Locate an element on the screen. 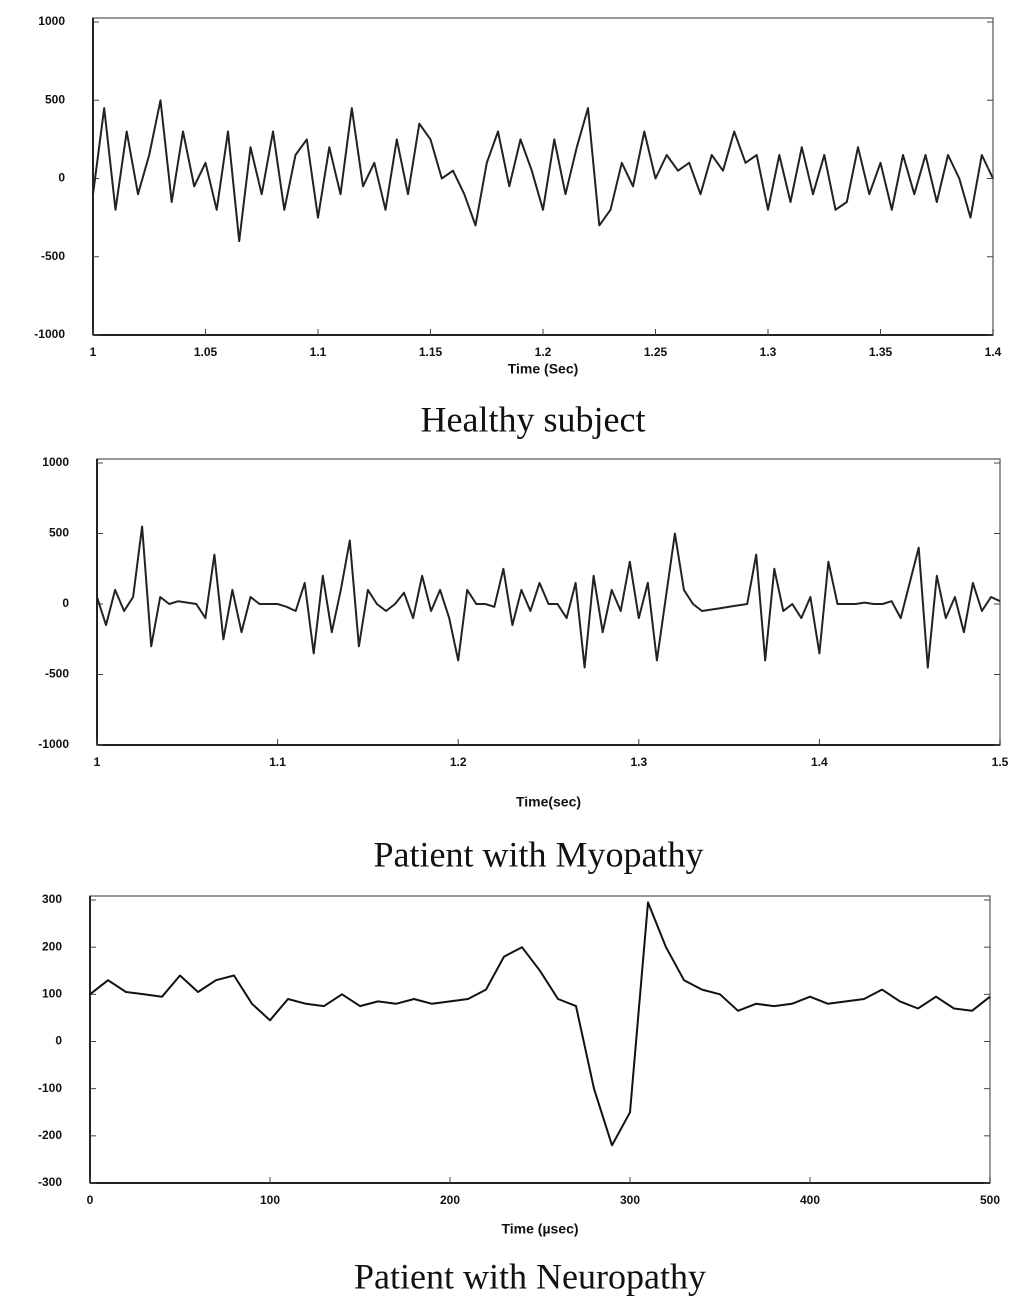 The image size is (1024, 1316). x-tick-label: 1.25 is located at coordinates (656, 352).